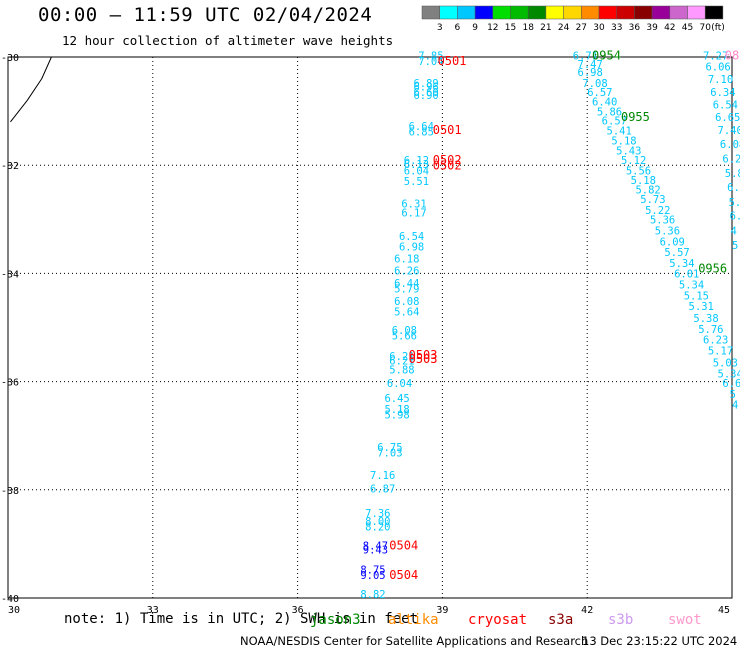 Image resolution: width=740 pixels, height=650 pixels. Describe the element at coordinates (153, 610) in the screenshot. I see `x-tick-label: 33` at that location.